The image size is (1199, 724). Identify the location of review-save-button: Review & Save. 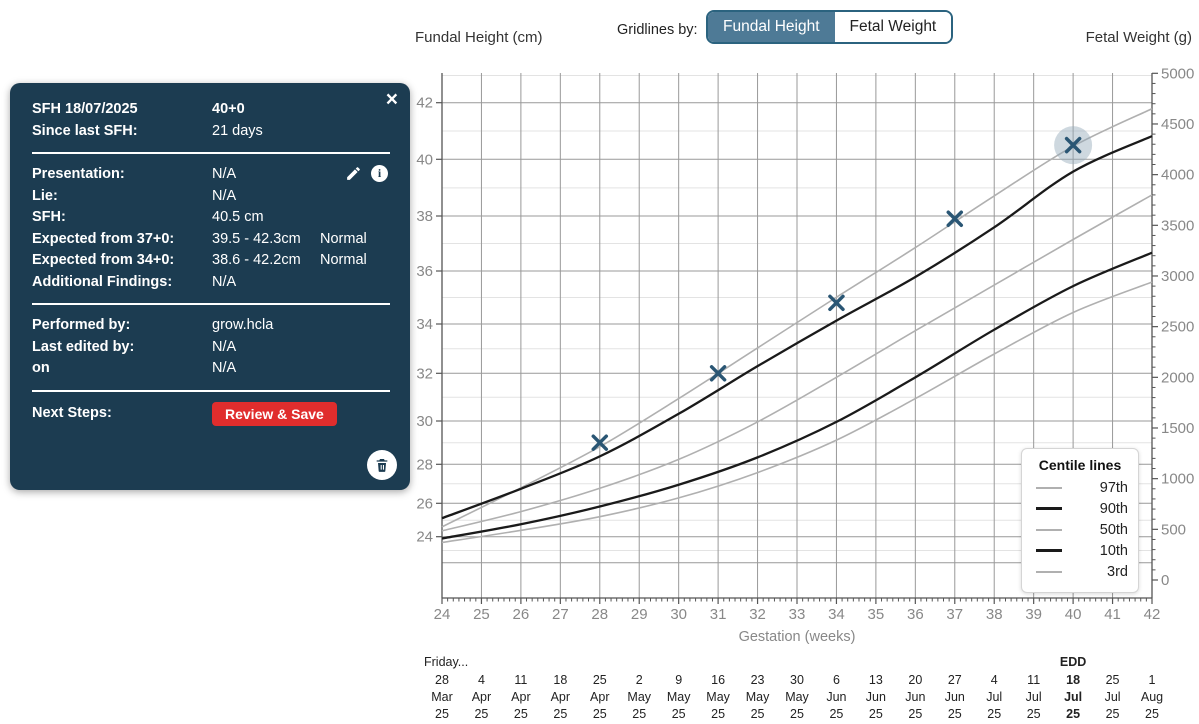
(274, 413).